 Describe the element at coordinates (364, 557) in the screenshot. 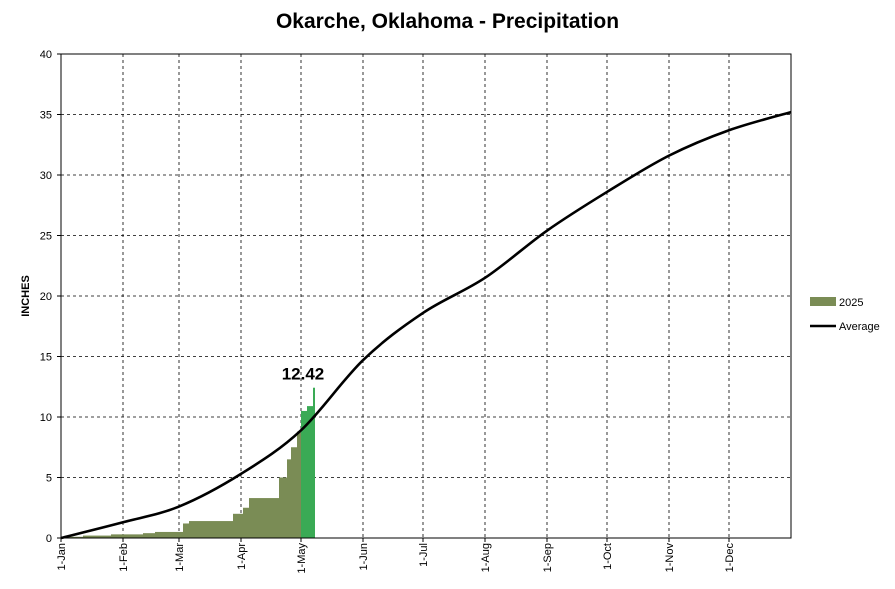

I see `x-tick-label: 1-Jun` at that location.